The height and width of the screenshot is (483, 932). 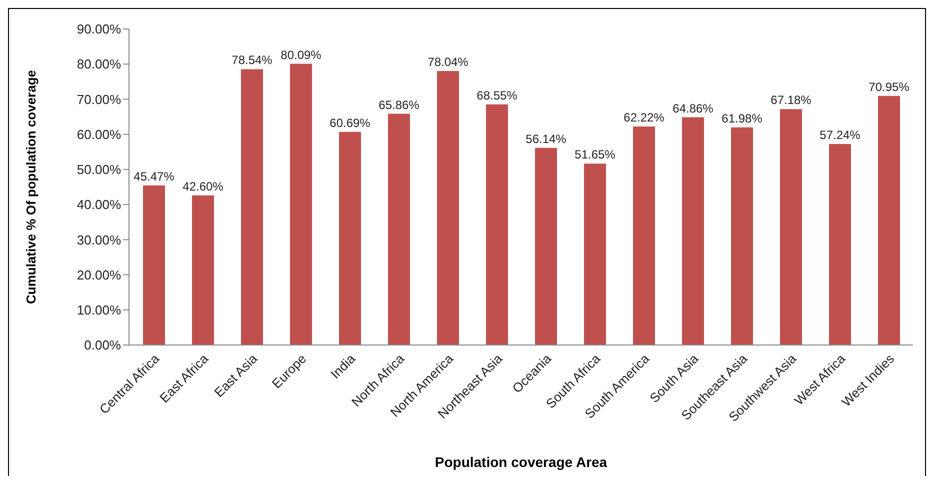 What do you see at coordinates (154, 176) in the screenshot?
I see `data-label: 45.47%` at bounding box center [154, 176].